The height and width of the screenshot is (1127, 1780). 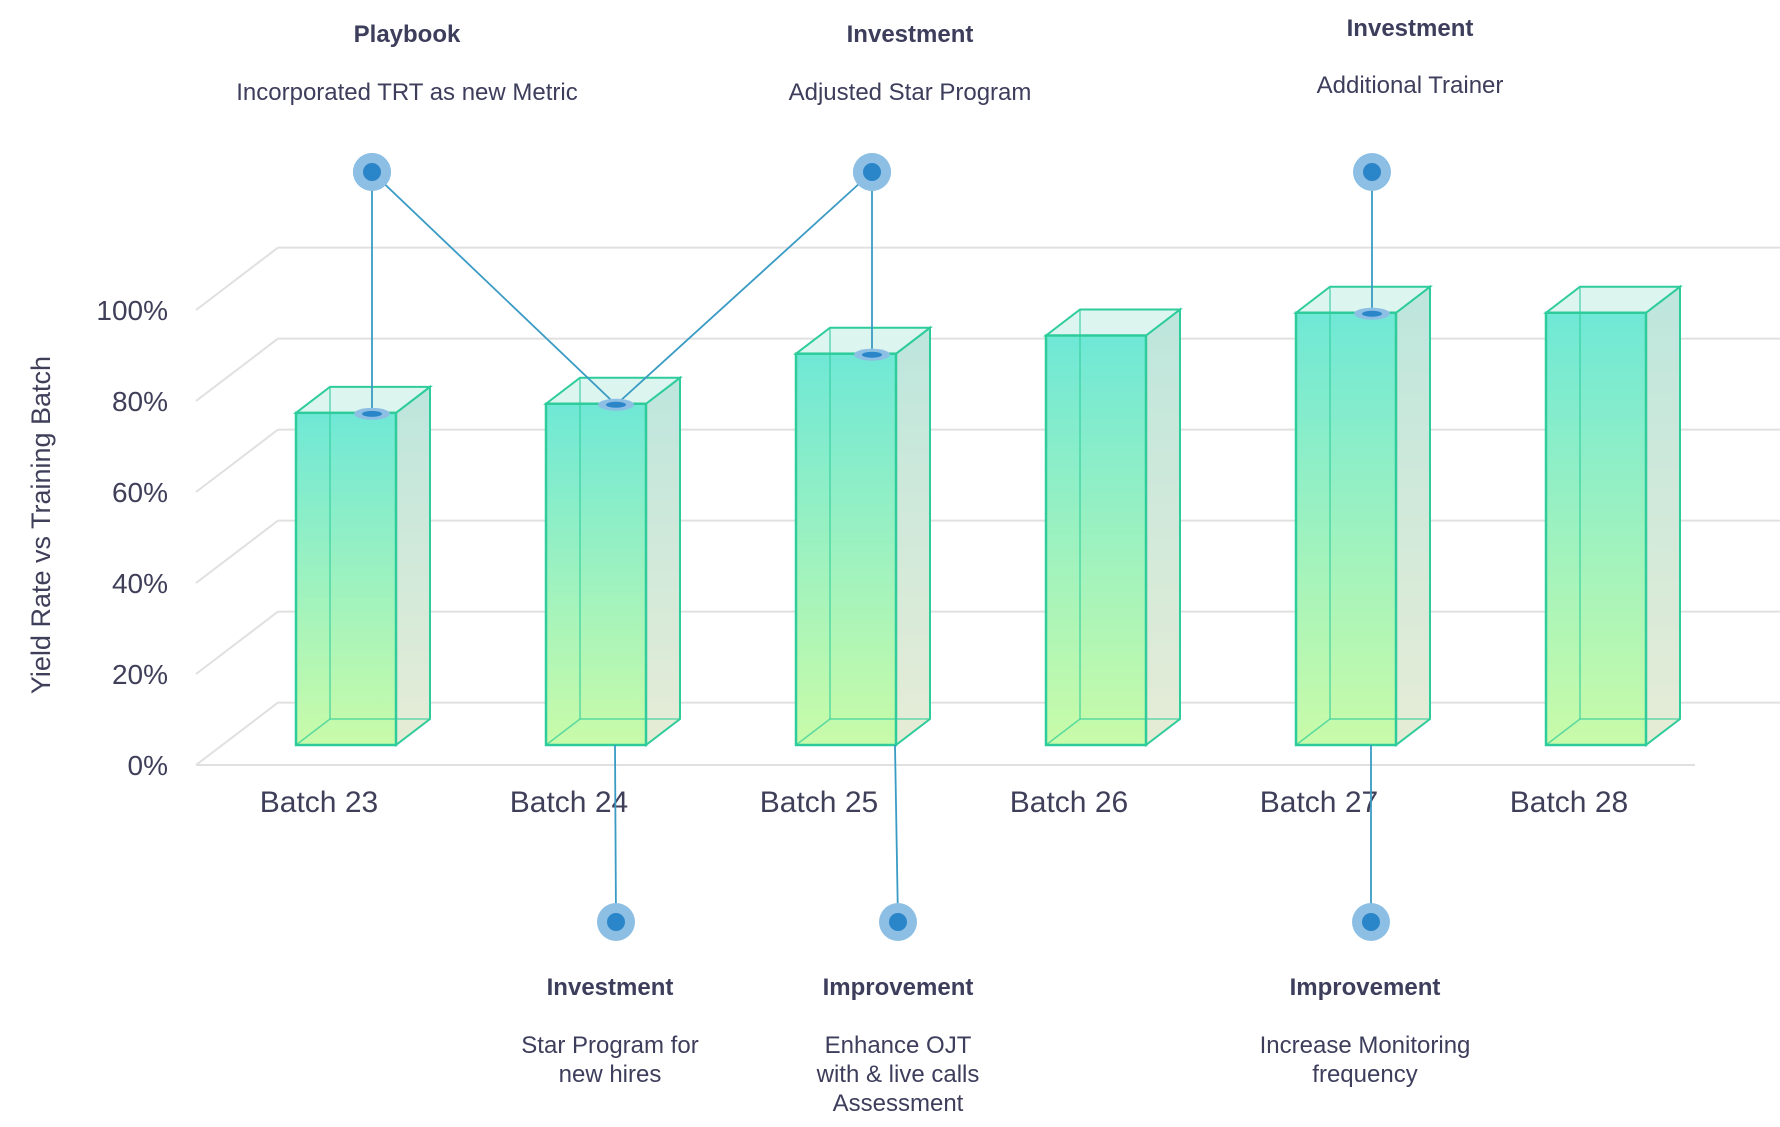 What do you see at coordinates (1569, 802) in the screenshot?
I see `x-tick-label: Batch 28` at bounding box center [1569, 802].